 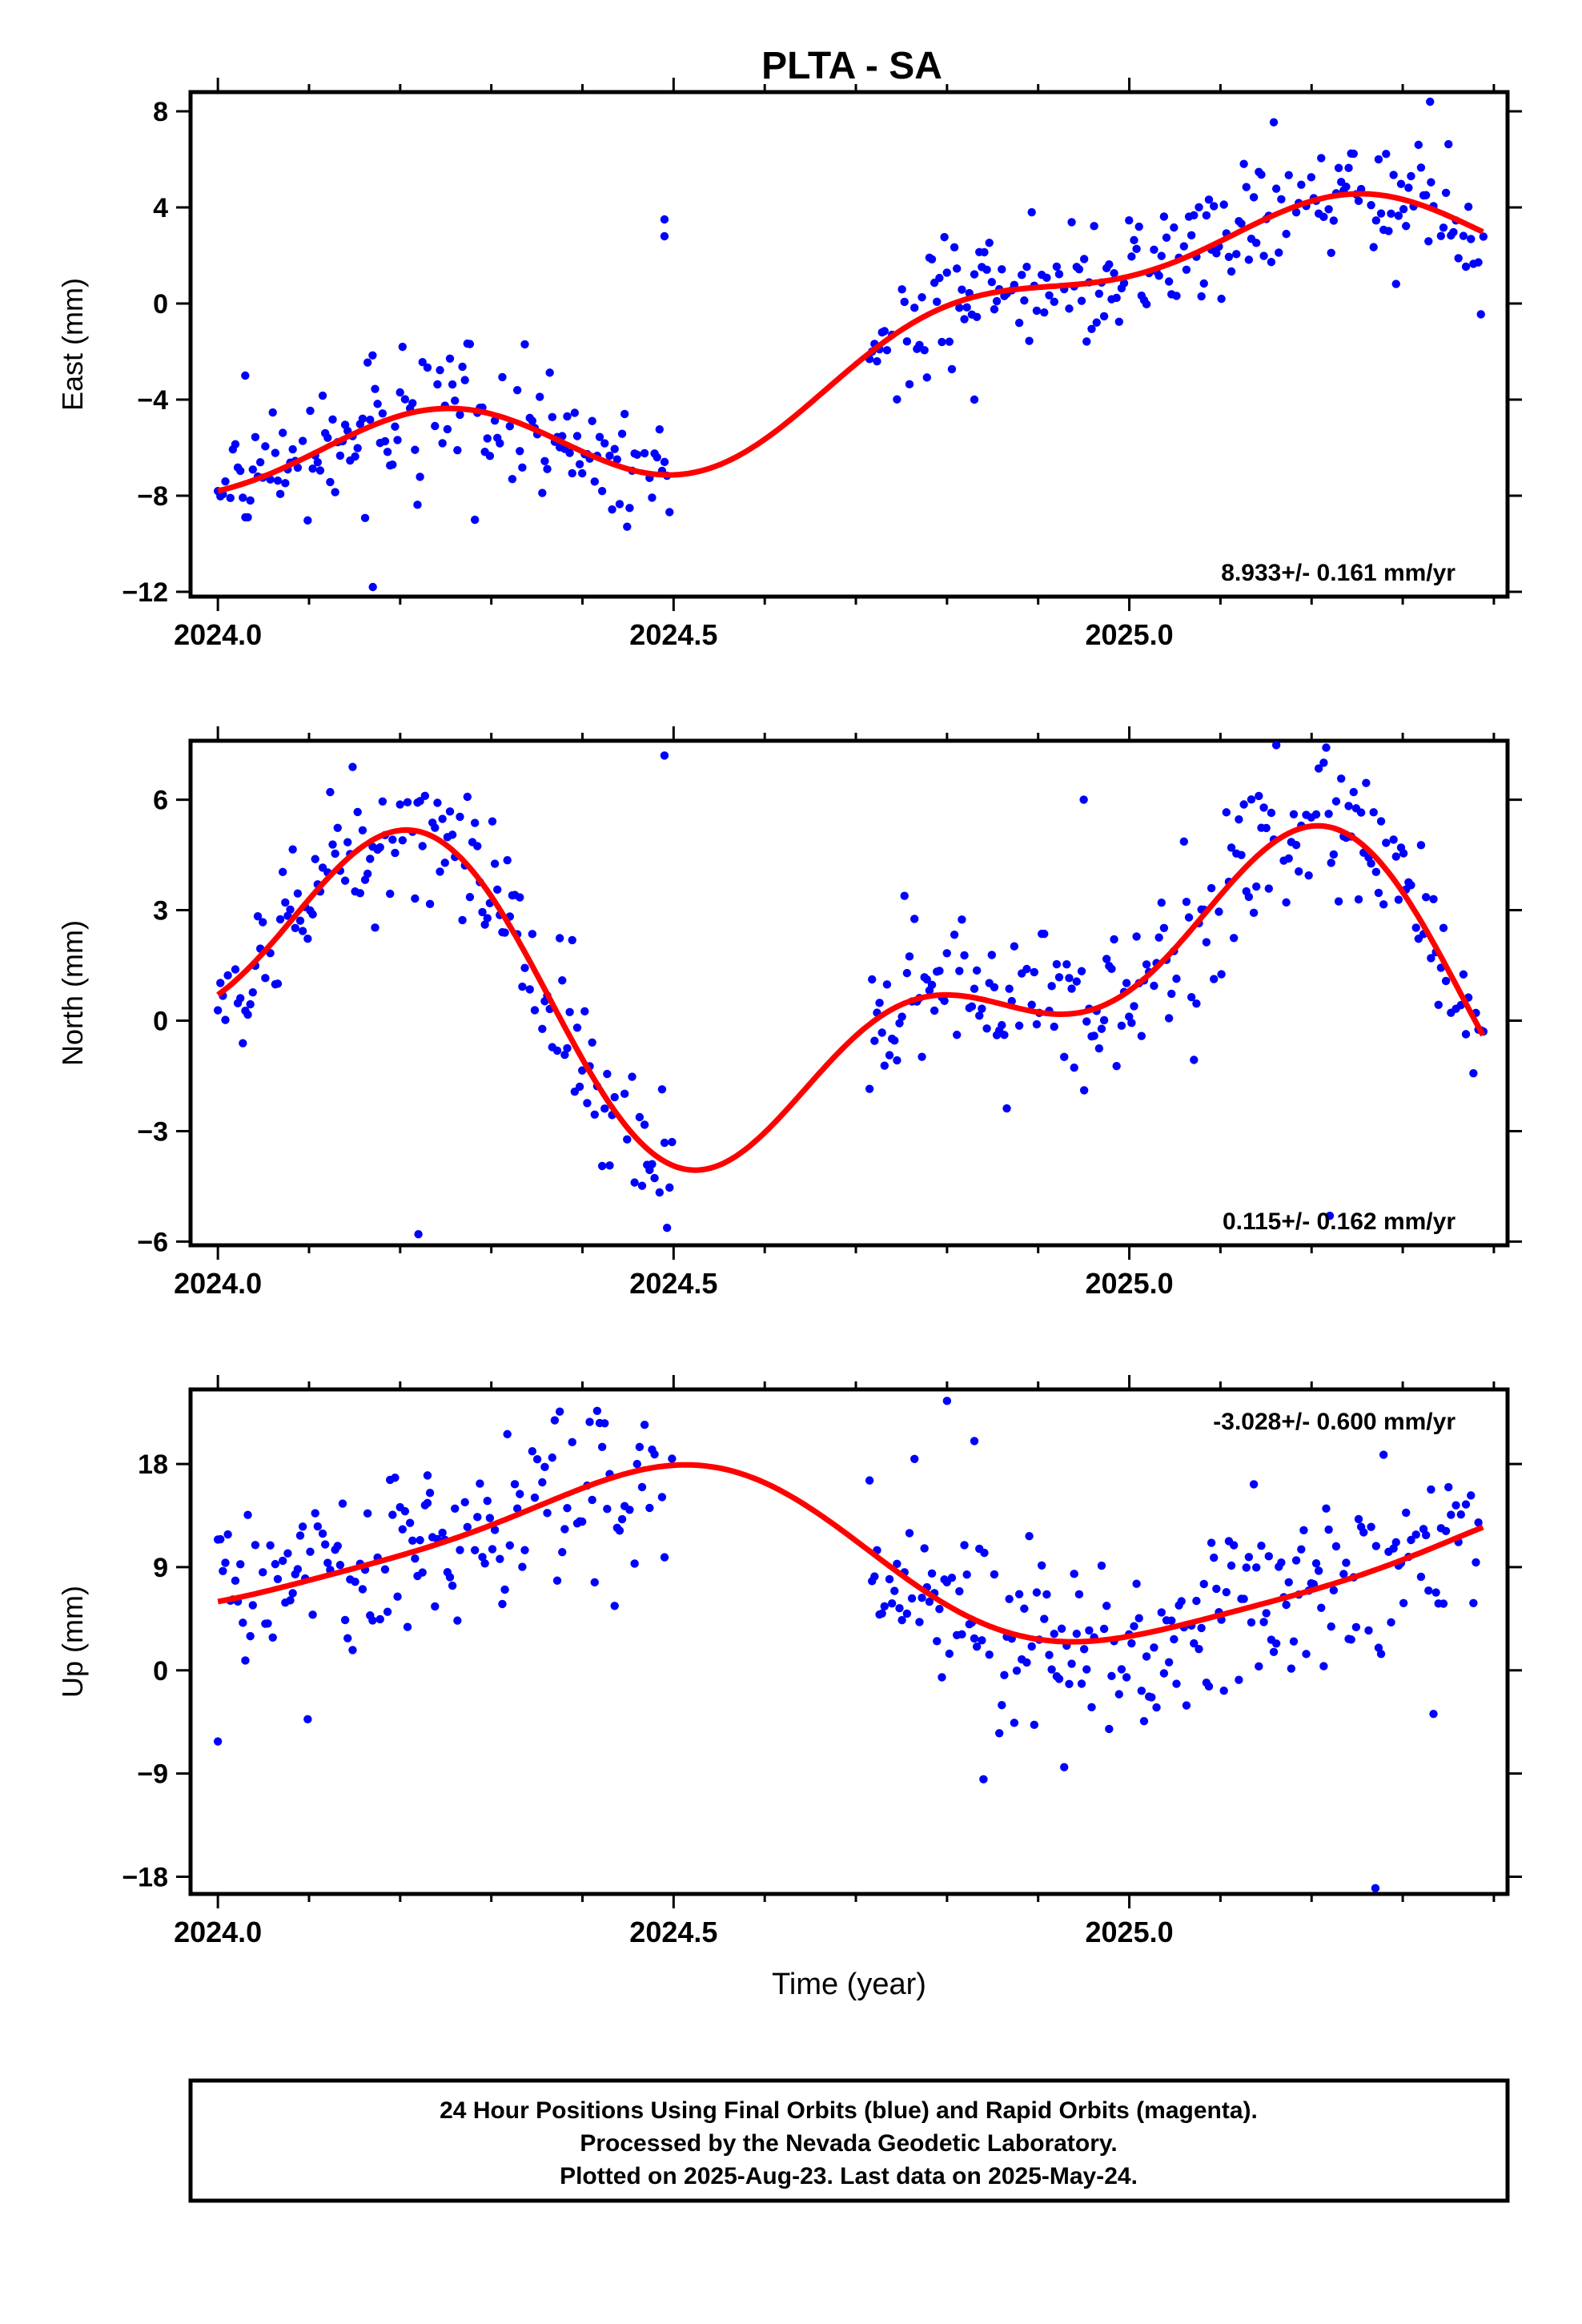 I want to click on up-fit-curve, so click(x=850, y=1553).